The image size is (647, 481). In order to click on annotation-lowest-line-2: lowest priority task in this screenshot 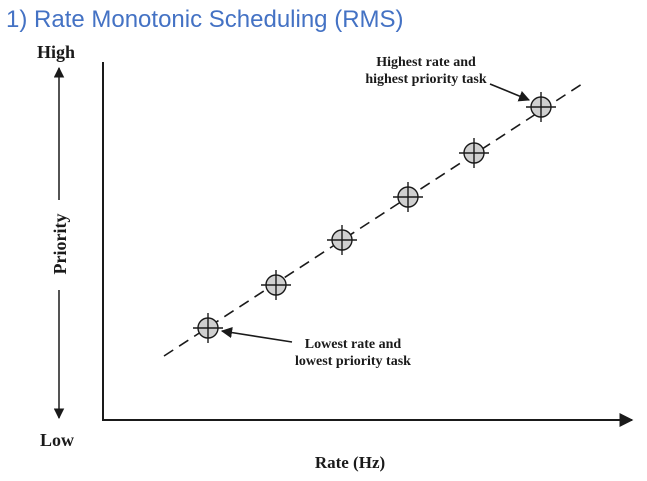, I will do `click(353, 361)`.